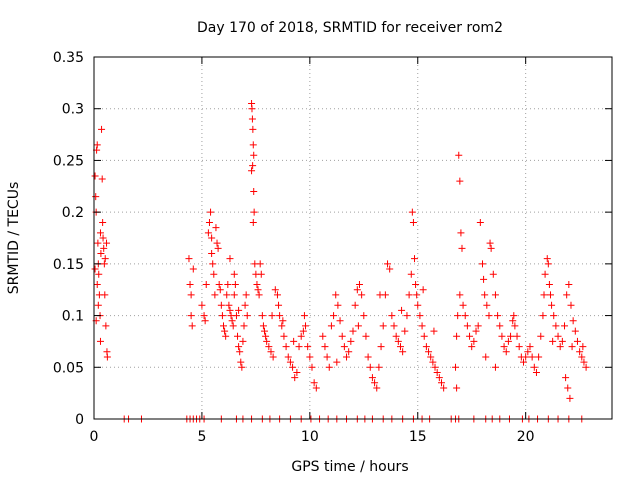 The image size is (640, 480). What do you see at coordinates (310, 437) in the screenshot?
I see `x-tick-label: 10` at bounding box center [310, 437].